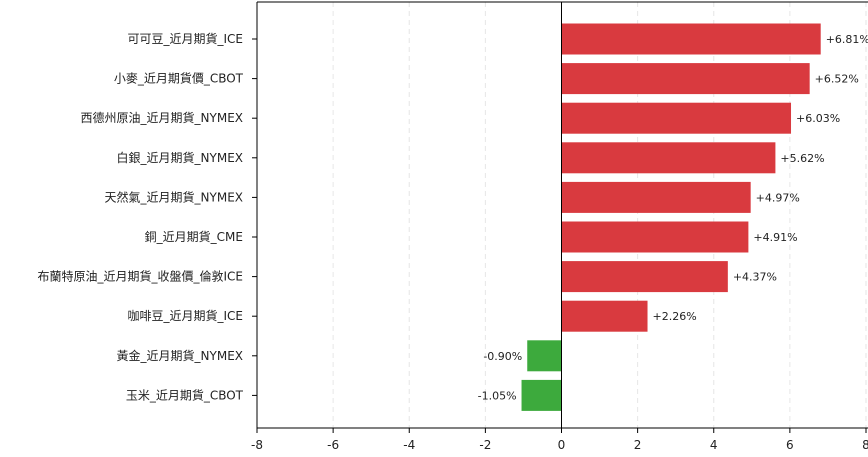 This screenshot has height=457, width=868. What do you see at coordinates (790, 445) in the screenshot?
I see `x-tick-label: 6` at bounding box center [790, 445].